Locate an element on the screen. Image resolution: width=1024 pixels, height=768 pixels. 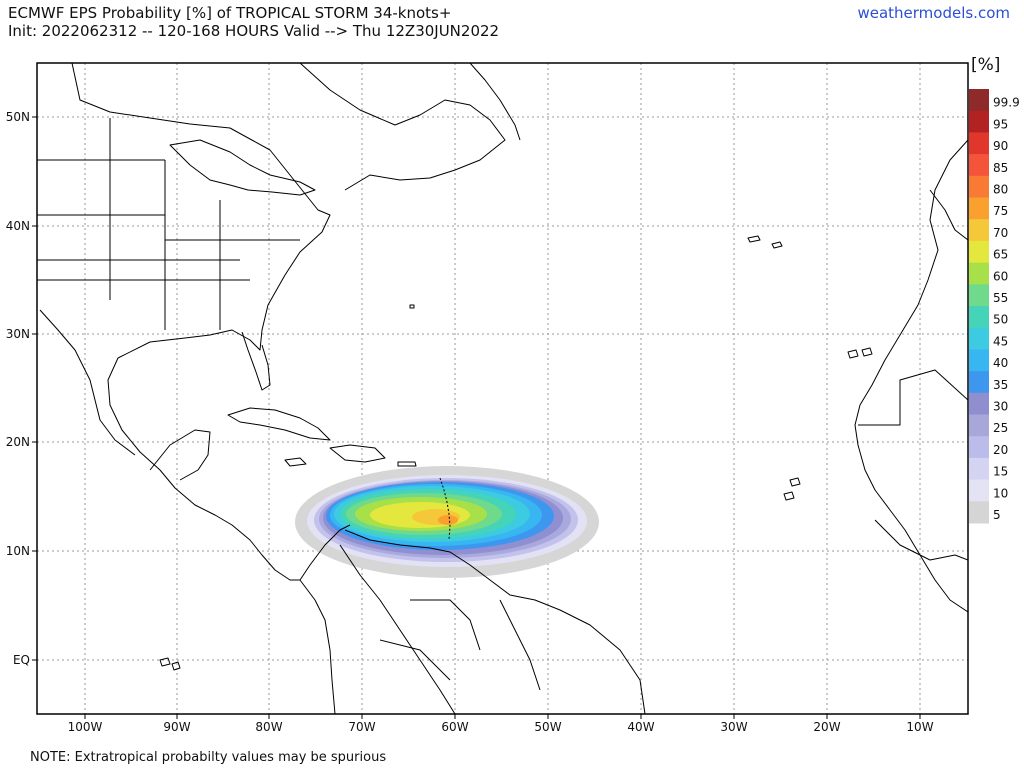
lon-label: 50W is located at coordinates (547, 727).